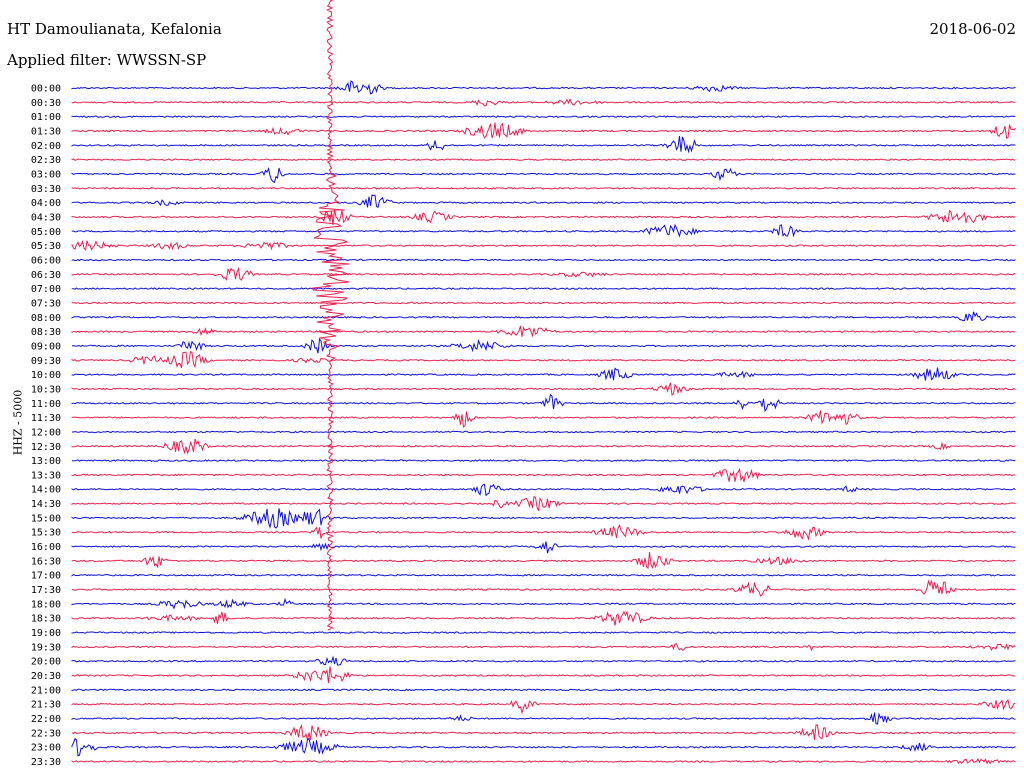  Describe the element at coordinates (46, 275) in the screenshot. I see `row-time-label: 06:30` at that location.